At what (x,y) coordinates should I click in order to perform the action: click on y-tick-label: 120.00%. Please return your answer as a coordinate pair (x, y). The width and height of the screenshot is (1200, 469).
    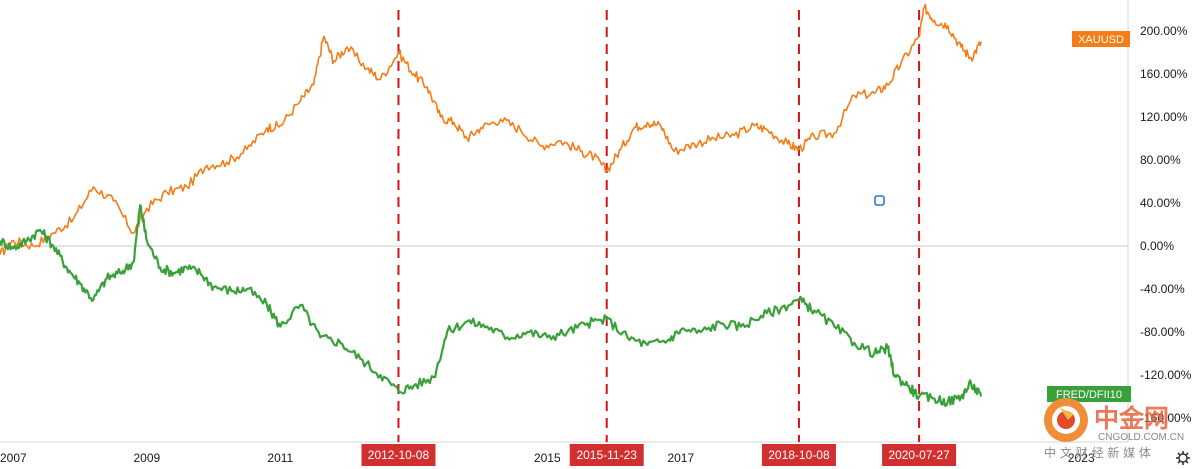
    Looking at the image, I should click on (1164, 117).